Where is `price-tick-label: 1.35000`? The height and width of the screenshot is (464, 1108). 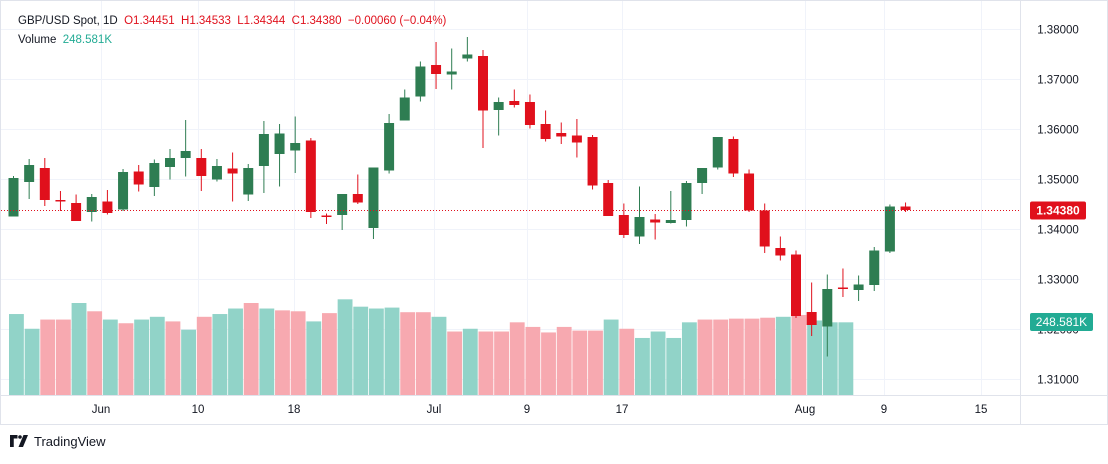 price-tick-label: 1.35000 is located at coordinates (1058, 181).